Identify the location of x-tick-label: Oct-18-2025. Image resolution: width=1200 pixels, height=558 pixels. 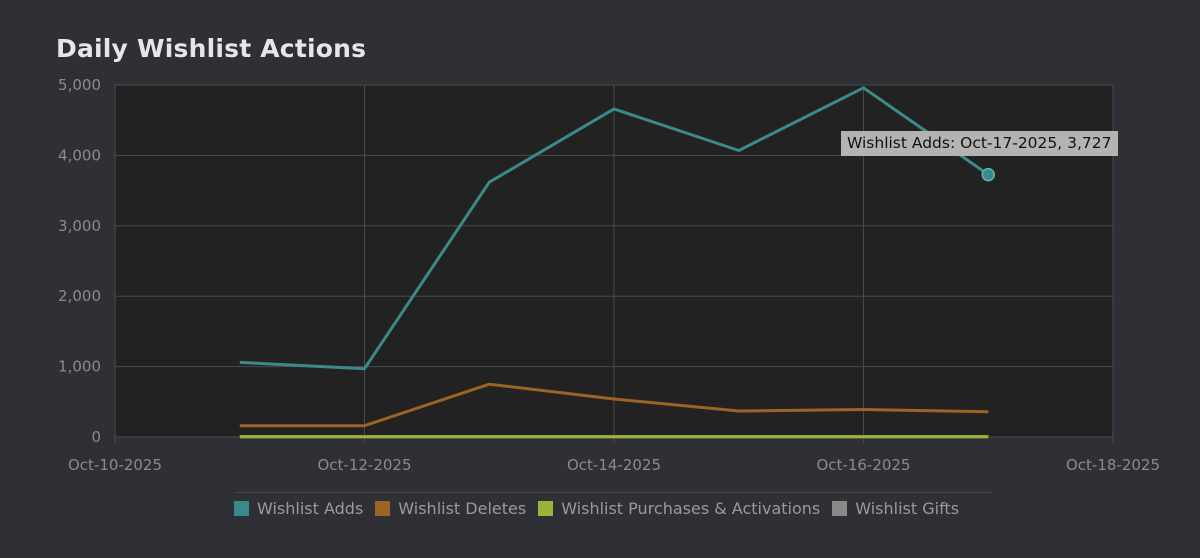
(1113, 465).